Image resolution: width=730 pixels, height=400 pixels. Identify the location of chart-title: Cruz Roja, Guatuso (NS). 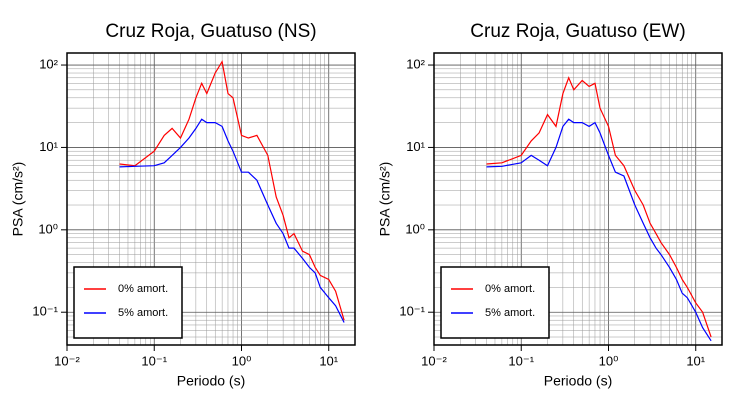
(210, 31).